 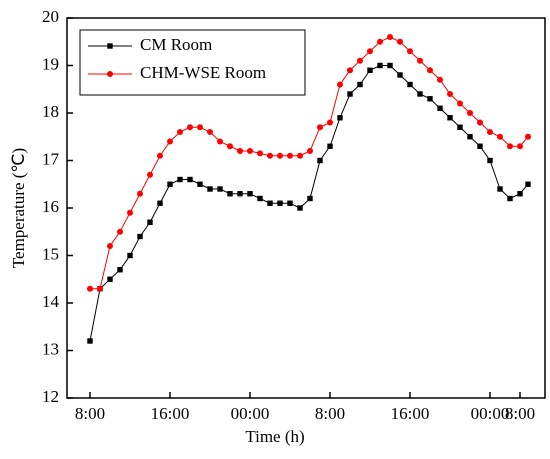 I want to click on y-tick-label: 15, so click(x=50, y=253).